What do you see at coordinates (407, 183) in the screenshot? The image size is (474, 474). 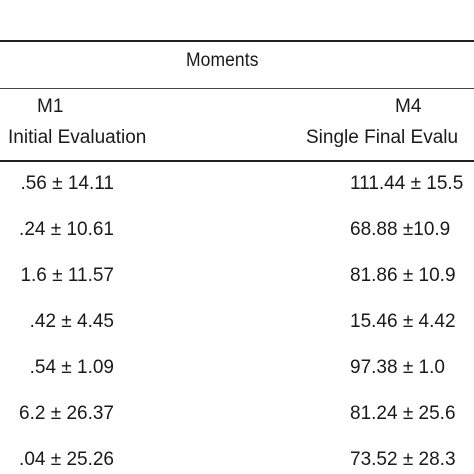 I see `cell-m4: 111.44 ± 15.5` at bounding box center [407, 183].